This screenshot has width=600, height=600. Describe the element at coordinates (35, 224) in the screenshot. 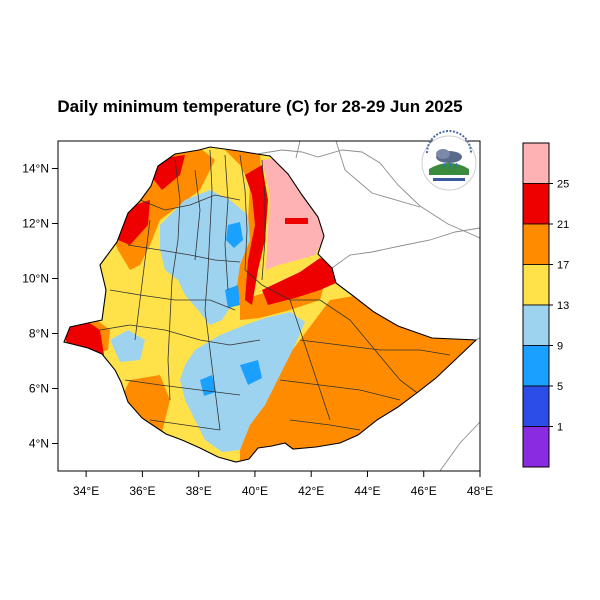

I see `y-tick-label: 12°N` at that location.